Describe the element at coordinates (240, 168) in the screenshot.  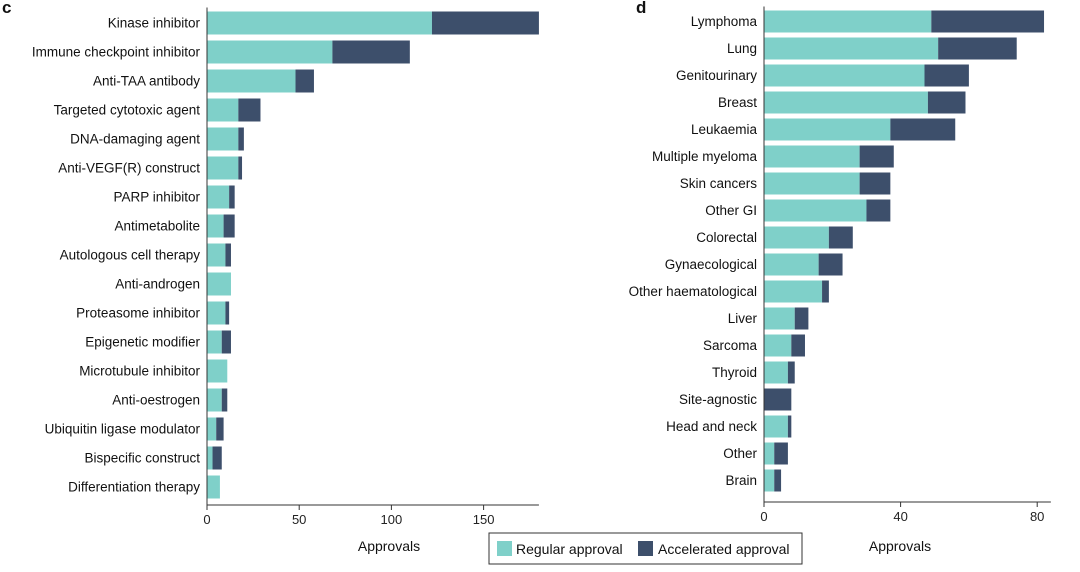
I see `panel-c-bar-accelerated-anti-vegf-r-construct` at that location.